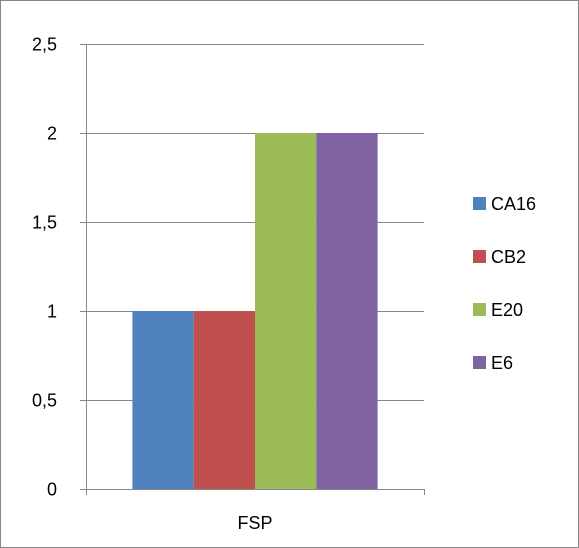 The width and height of the screenshot is (579, 548). Describe the element at coordinates (504, 283) in the screenshot. I see `legend: CA16 CB2 E20 E6` at that location.